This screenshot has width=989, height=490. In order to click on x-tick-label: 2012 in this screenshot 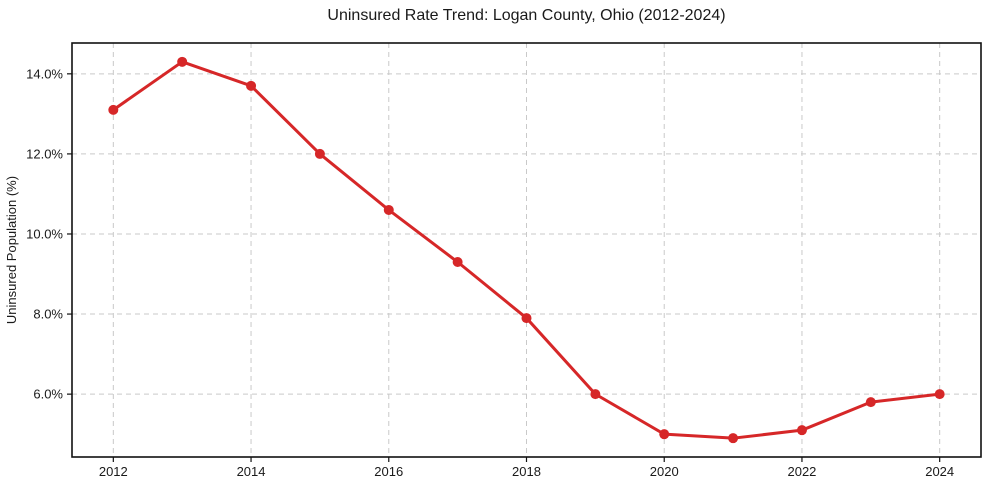, I will do `click(113, 471)`.